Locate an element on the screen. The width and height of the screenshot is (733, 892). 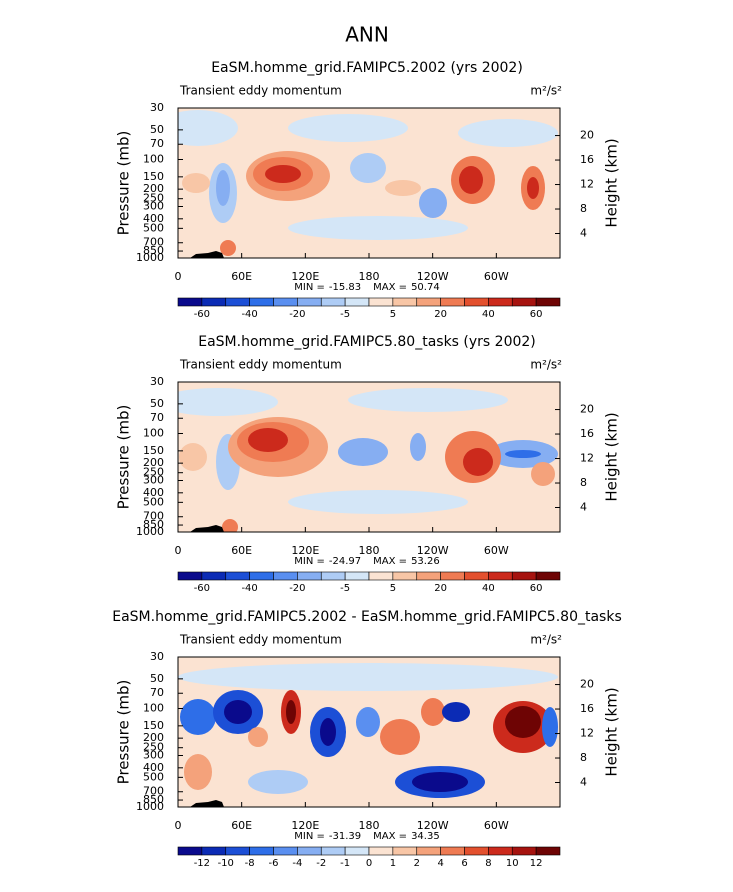
colorbar-label: -5 is located at coordinates (345, 314).